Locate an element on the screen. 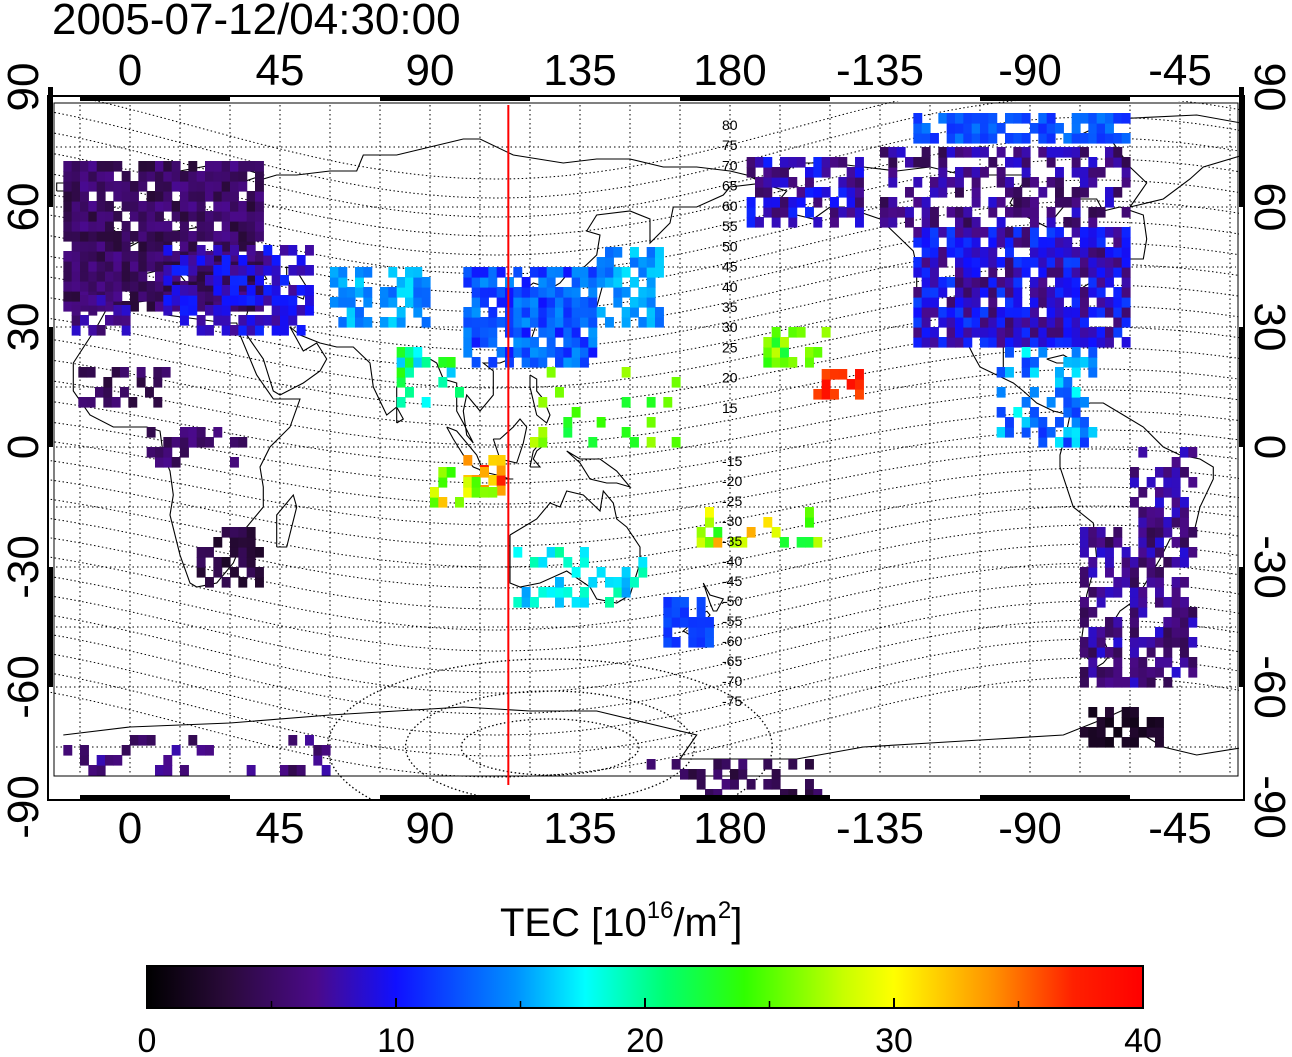  frame-bar-top is located at coordinates (755, 98).